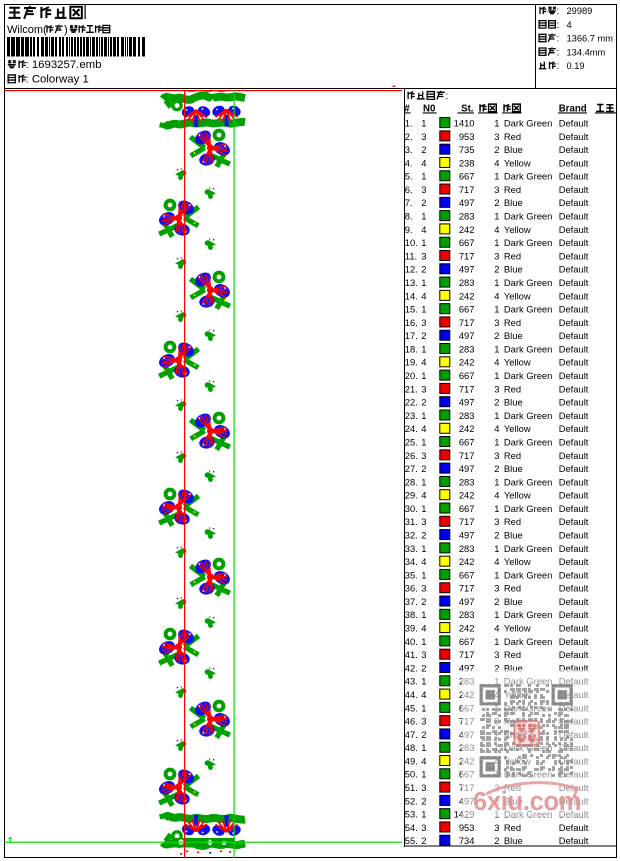 The width and height of the screenshot is (620, 861). I want to click on svg-text:: Colorway 1: : Colorway 1, so click(57, 80).